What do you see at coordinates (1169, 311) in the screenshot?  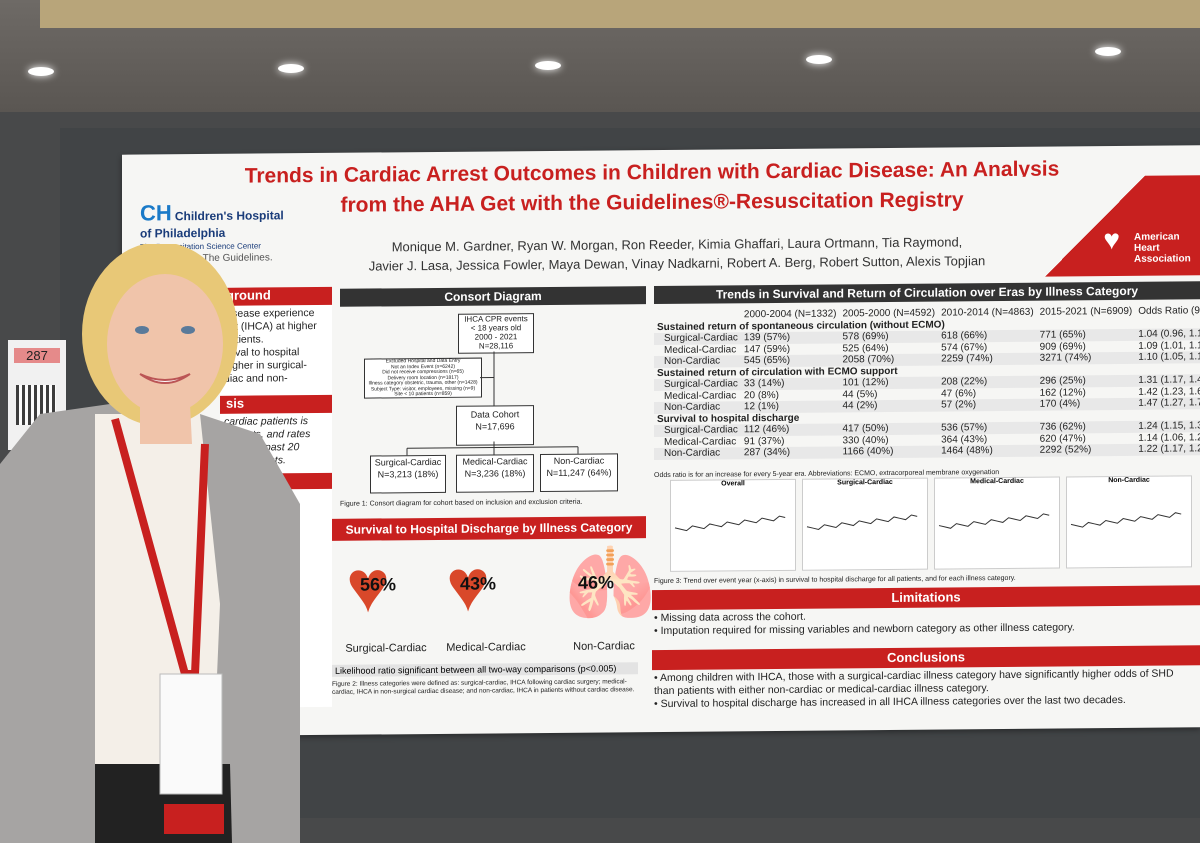 I see `column-header: Odds Ratio (95% CI)` at bounding box center [1169, 311].